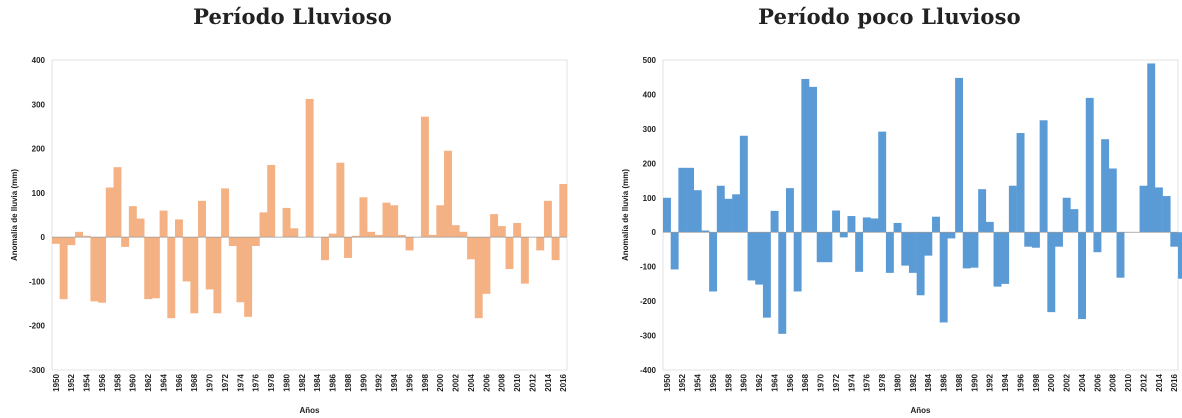  What do you see at coordinates (225, 213) in the screenshot?
I see `bar-1972` at bounding box center [225, 213].